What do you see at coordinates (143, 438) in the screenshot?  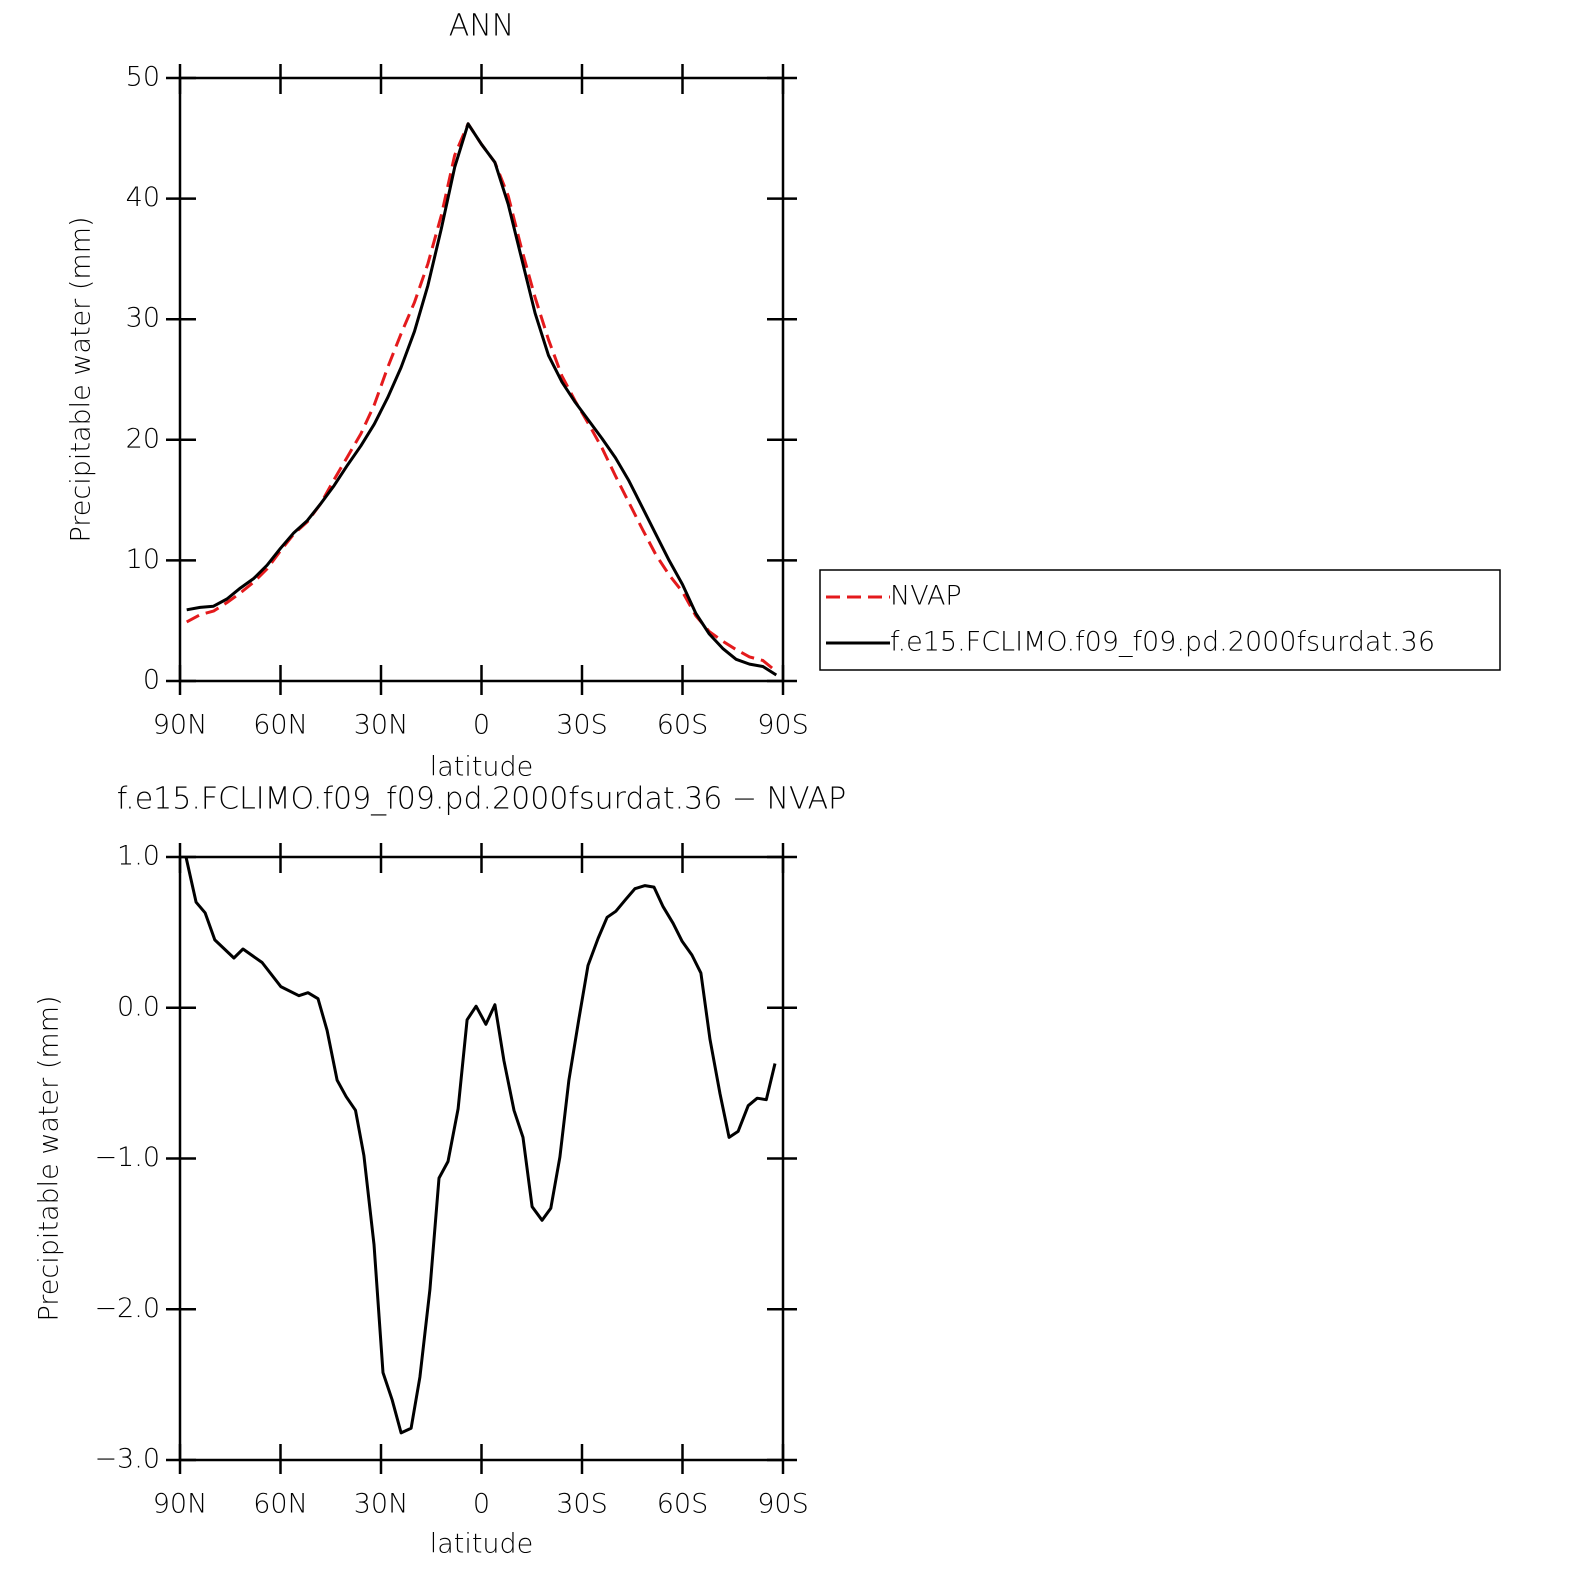 I see `y-tick-label: 20` at bounding box center [143, 438].